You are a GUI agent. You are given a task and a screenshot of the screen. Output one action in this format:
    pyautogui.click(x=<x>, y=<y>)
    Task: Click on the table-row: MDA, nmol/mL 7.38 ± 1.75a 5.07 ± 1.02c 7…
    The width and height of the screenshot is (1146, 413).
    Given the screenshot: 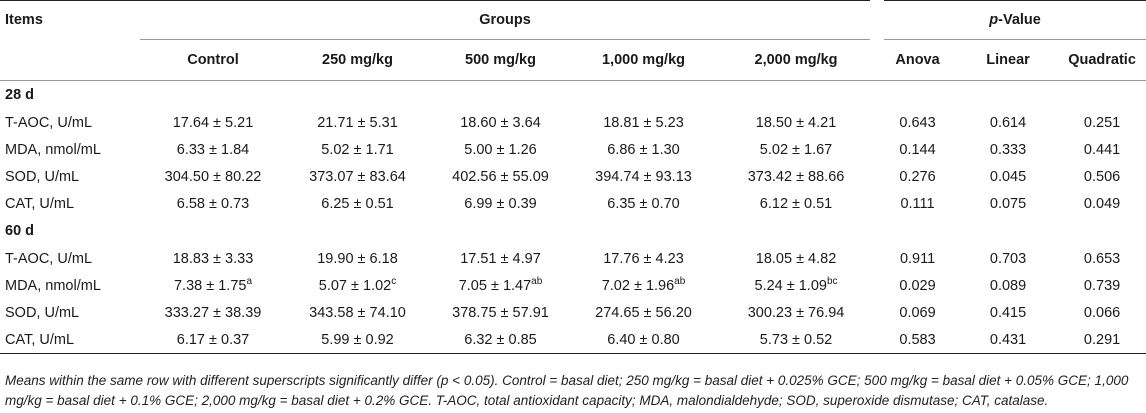 What is the action you would take?
    pyautogui.click(x=573, y=285)
    